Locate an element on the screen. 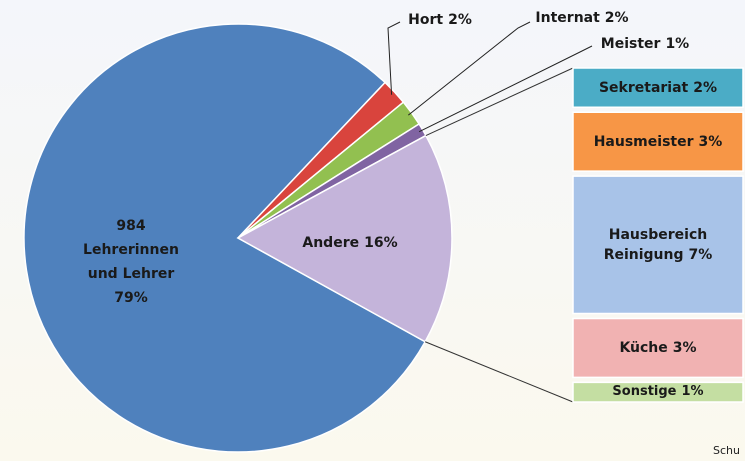 Image resolution: width=745 pixels, height=461 pixels. pie-label: Meister 1% is located at coordinates (645, 44).